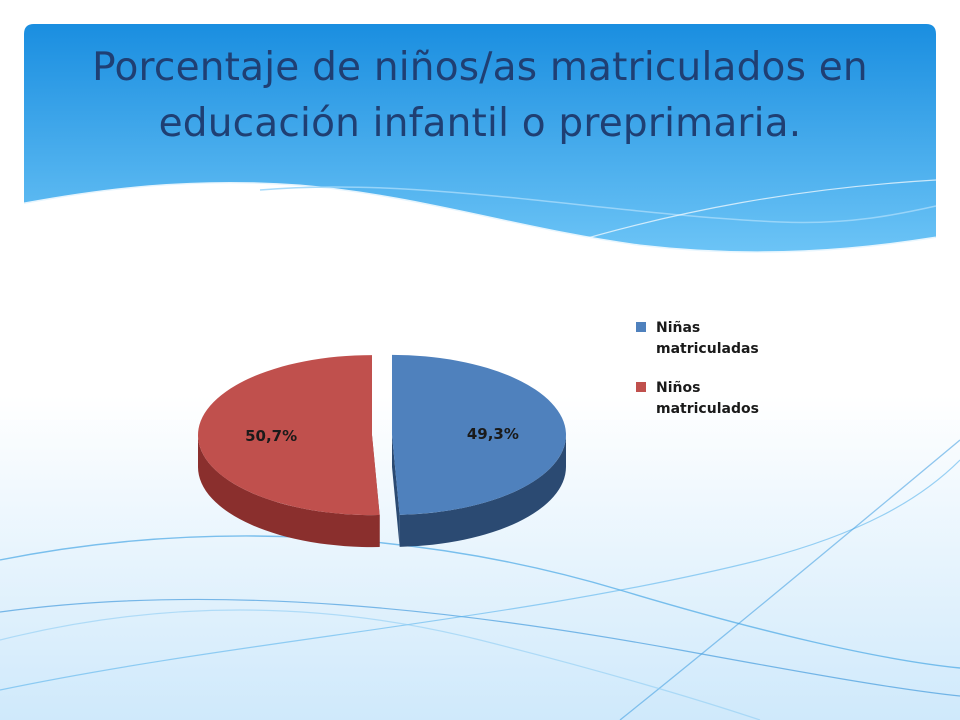  Describe the element at coordinates (707, 398) in the screenshot. I see `legend-label-ninos: Niños matriculados` at that location.